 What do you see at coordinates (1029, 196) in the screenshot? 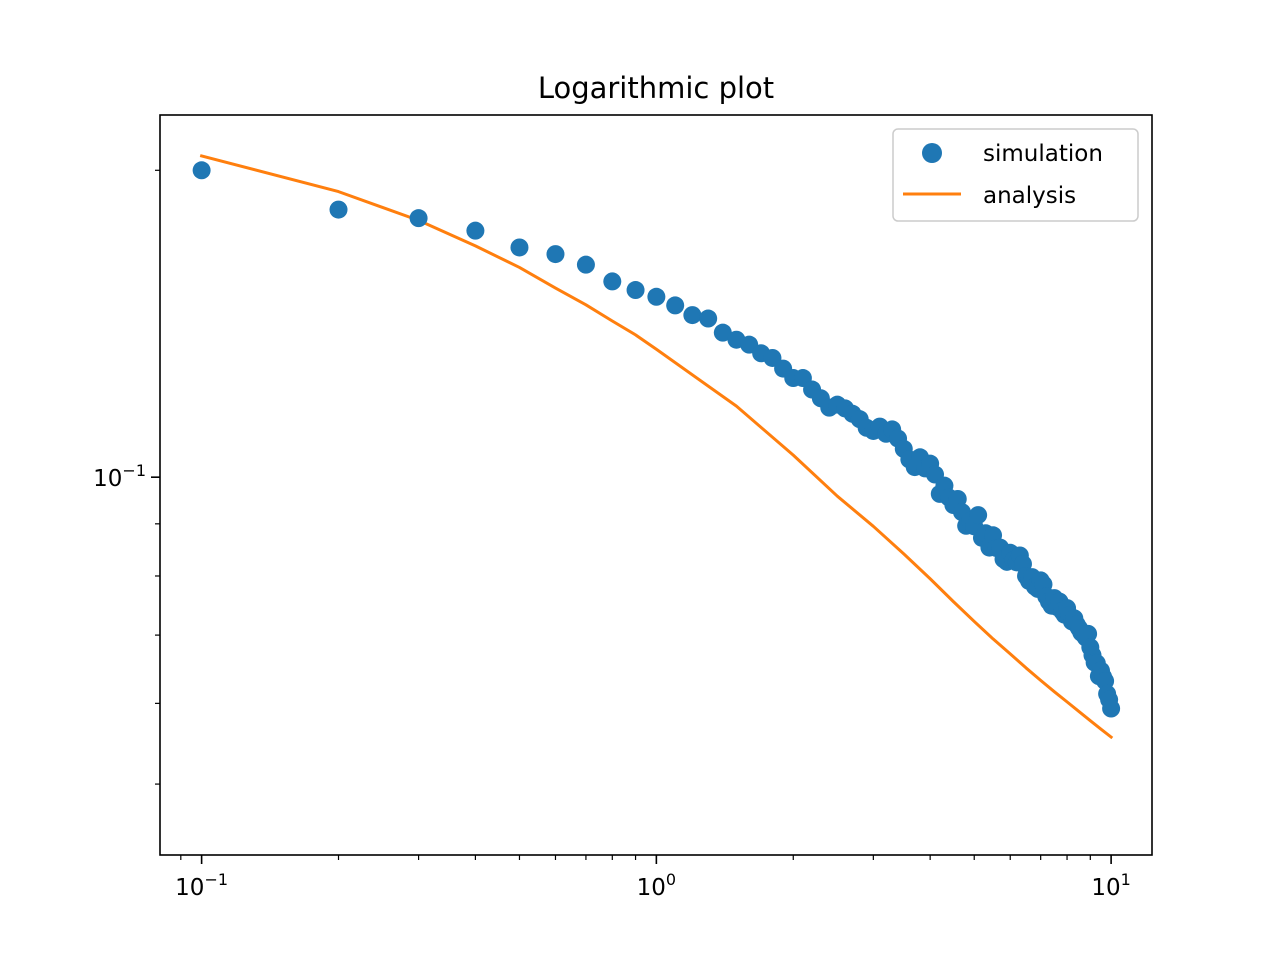
I see `legend-analysis-label: analysis` at bounding box center [1029, 196].